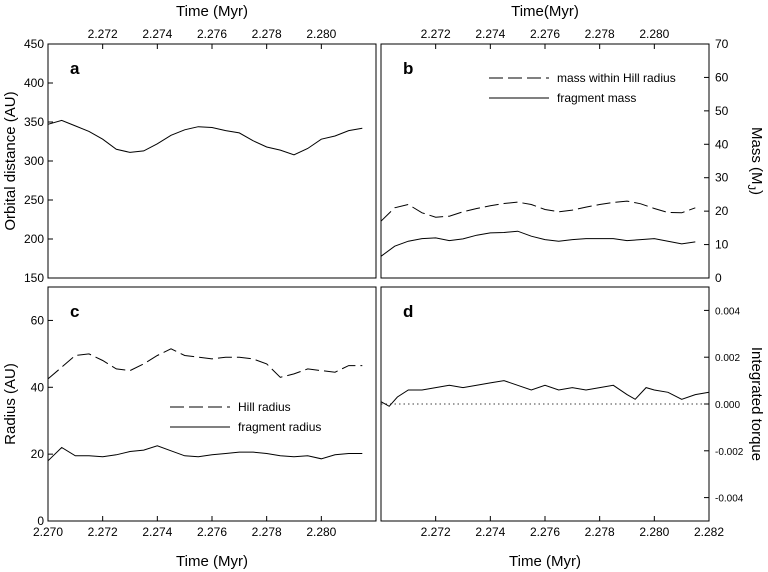  What do you see at coordinates (34, 122) in the screenshot?
I see `y-tick-label: 350` at bounding box center [34, 122].